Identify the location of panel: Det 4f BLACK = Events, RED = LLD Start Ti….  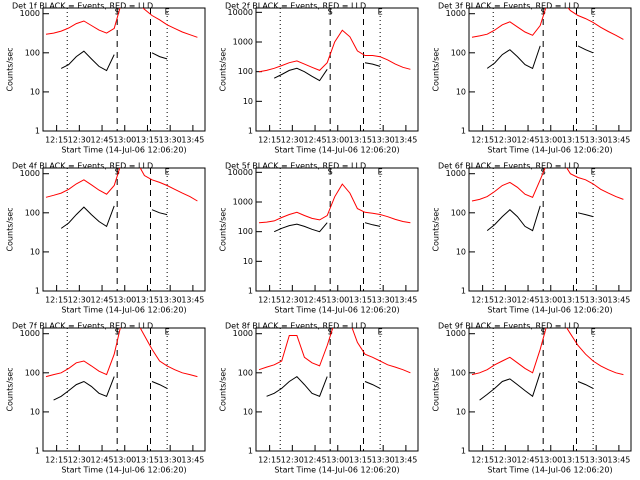
(106, 238).